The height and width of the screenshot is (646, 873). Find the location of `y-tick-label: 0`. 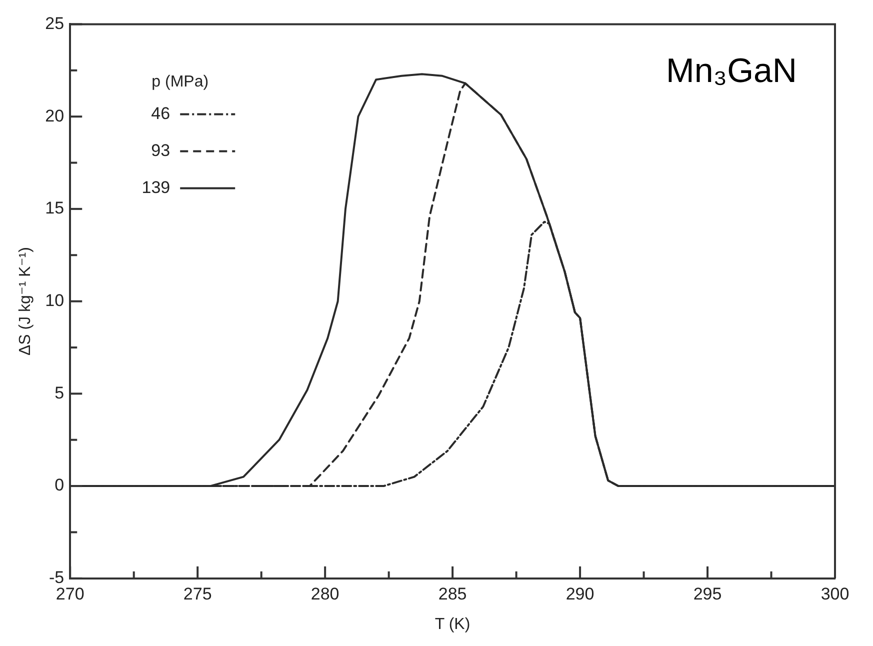

y-tick-label: 0 is located at coordinates (59, 485).